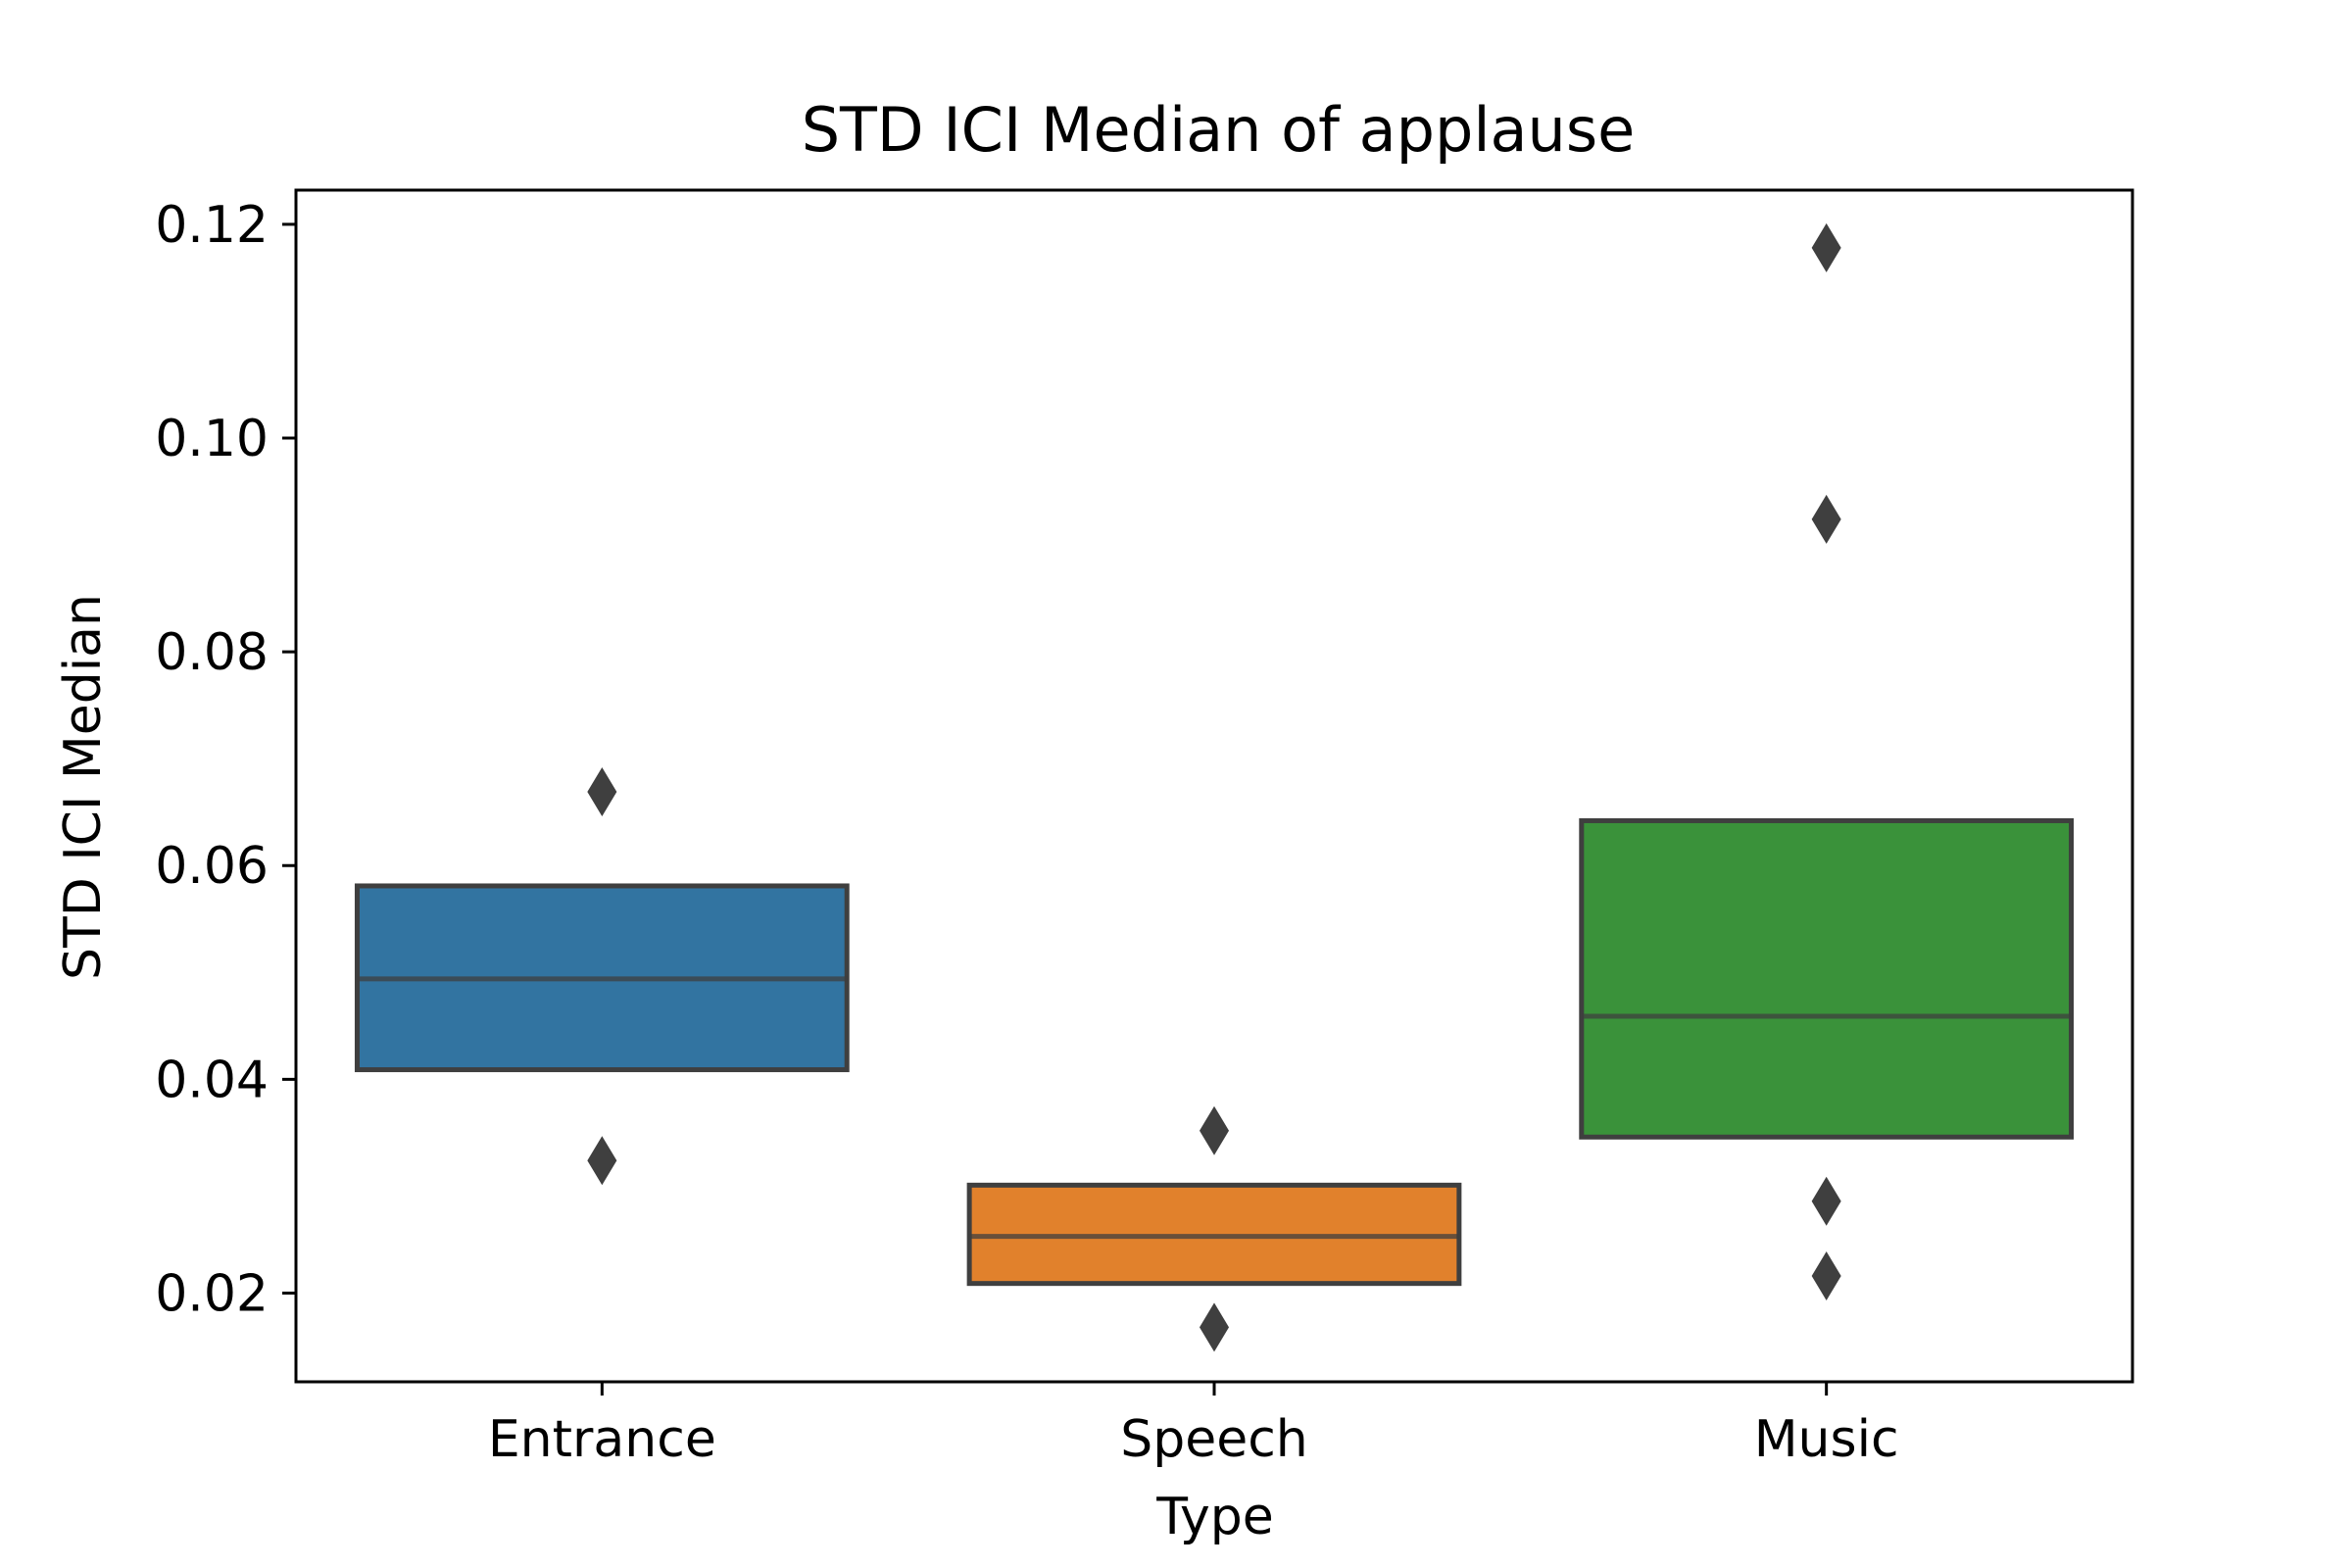  I want to click on box-music, so click(1827, 978).